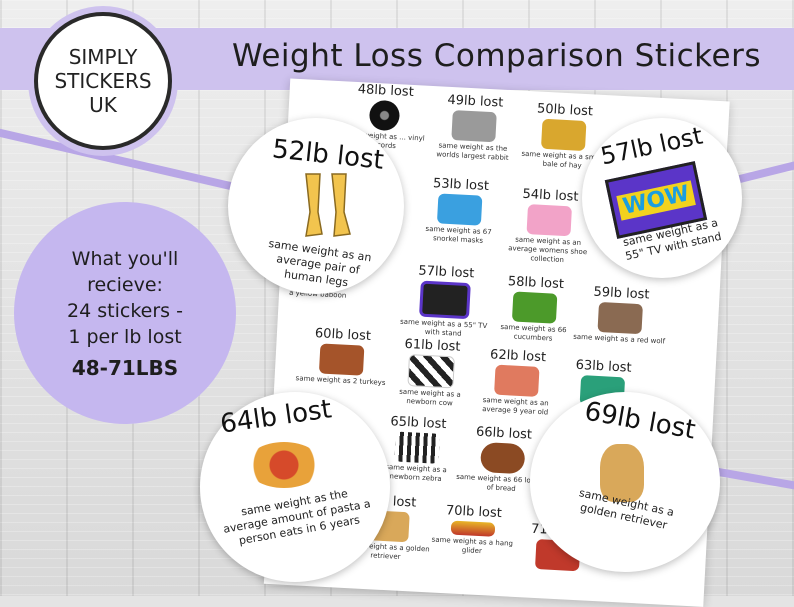  I want to click on snorkel-mask-icon, so click(459, 209).